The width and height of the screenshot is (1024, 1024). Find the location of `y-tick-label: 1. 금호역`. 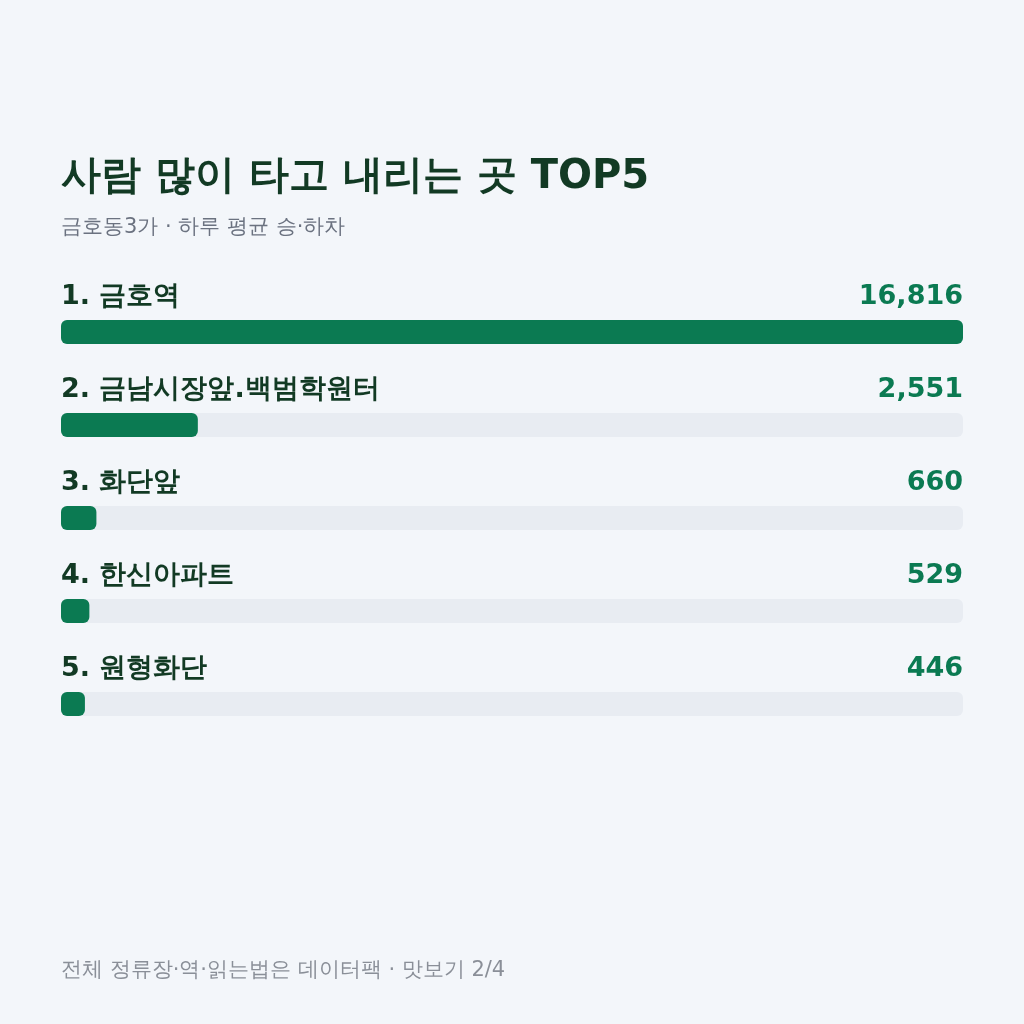

y-tick-label: 1. 금호역 is located at coordinates (121, 294).